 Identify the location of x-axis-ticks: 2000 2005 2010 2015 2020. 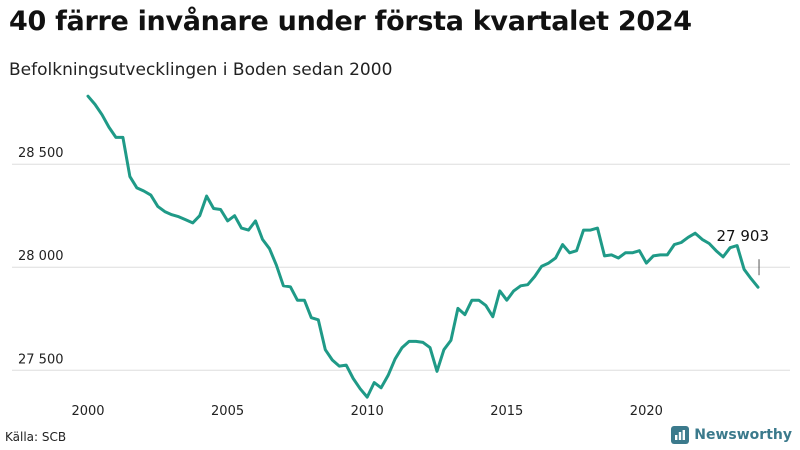
(366, 411).